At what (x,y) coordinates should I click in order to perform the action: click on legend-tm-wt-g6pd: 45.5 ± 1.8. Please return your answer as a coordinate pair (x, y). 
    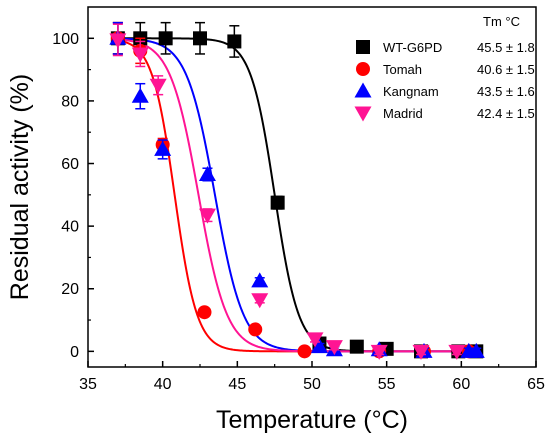
    Looking at the image, I should click on (506, 47).